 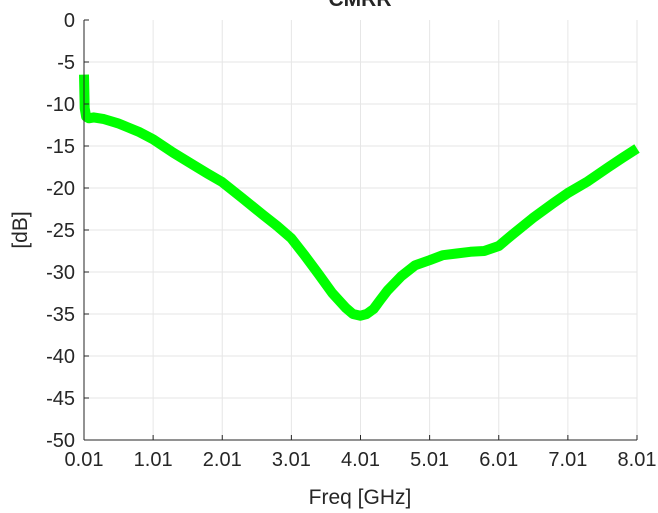 What do you see at coordinates (60, 147) in the screenshot?
I see `y-tick-label: -15` at bounding box center [60, 147].